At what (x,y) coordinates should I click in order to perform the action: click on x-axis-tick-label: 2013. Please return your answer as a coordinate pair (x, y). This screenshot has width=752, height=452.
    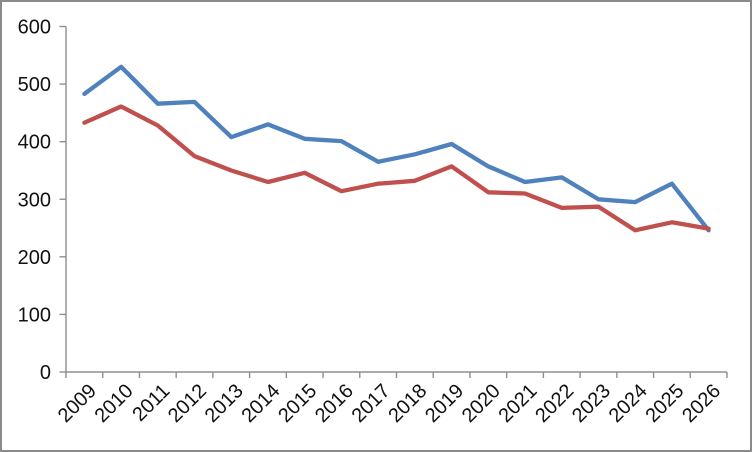
    Looking at the image, I should click on (224, 403).